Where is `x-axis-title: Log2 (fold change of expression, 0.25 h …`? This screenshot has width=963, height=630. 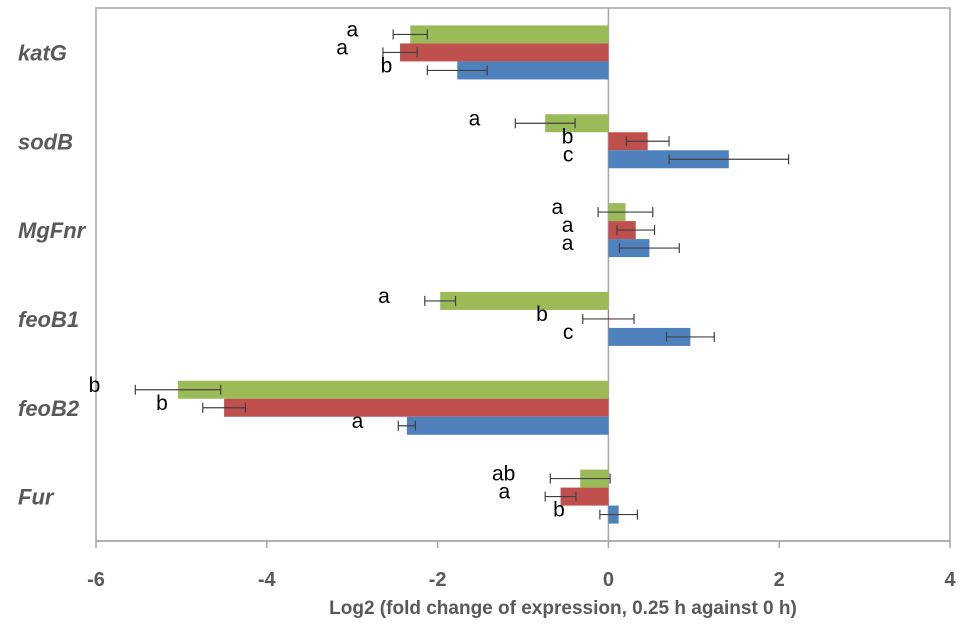
x-axis-title: Log2 (fold change of expression, 0.25 h … is located at coordinates (563, 608).